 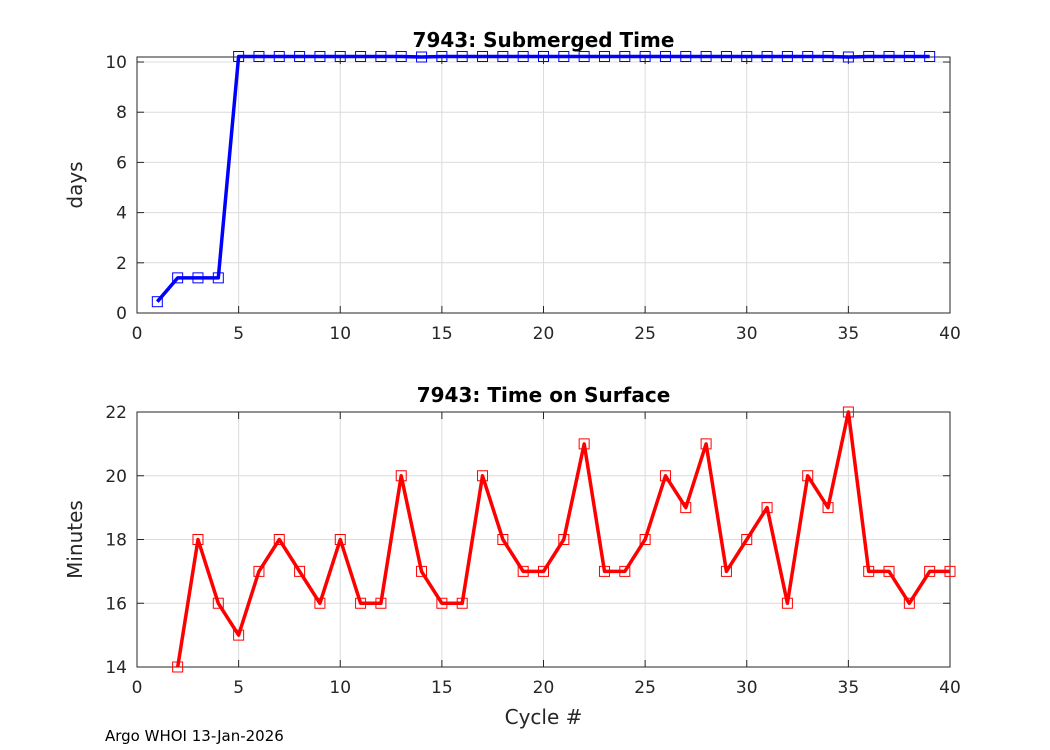 What do you see at coordinates (442, 334) in the screenshot?
I see `x-tick-label: 15` at bounding box center [442, 334].